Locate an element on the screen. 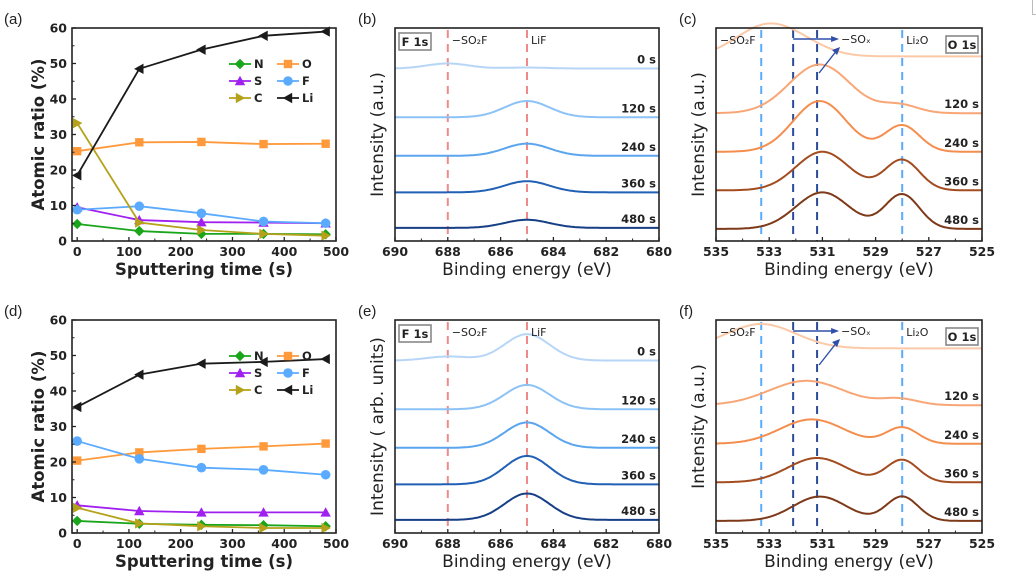  legend-label-Li: Li is located at coordinates (307, 390).